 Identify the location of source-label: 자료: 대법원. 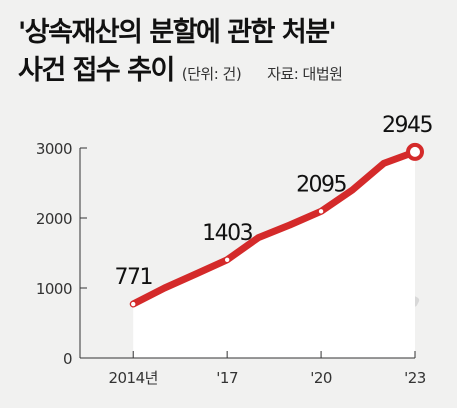
(305, 74).